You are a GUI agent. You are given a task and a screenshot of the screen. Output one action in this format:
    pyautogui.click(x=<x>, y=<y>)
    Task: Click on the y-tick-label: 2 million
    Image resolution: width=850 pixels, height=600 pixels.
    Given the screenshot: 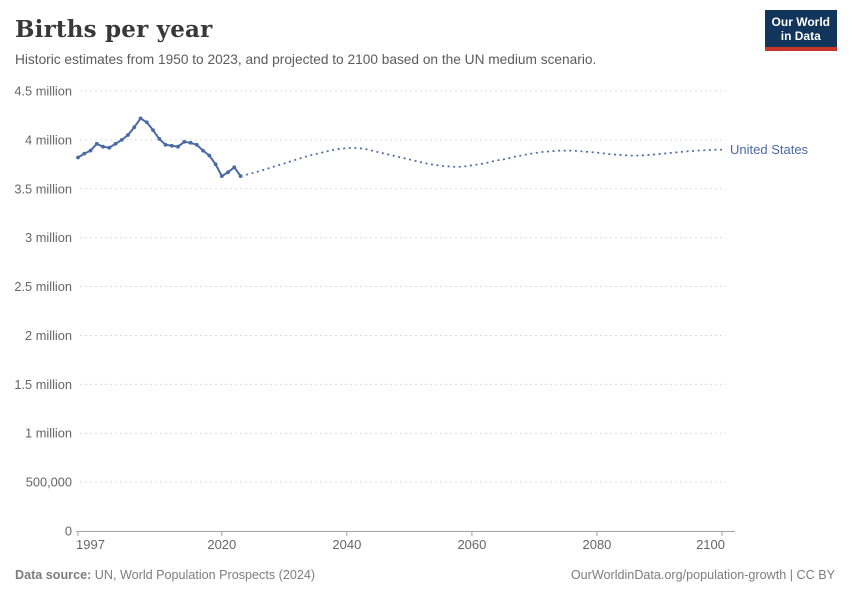 What is the action you would take?
    pyautogui.click(x=48, y=335)
    